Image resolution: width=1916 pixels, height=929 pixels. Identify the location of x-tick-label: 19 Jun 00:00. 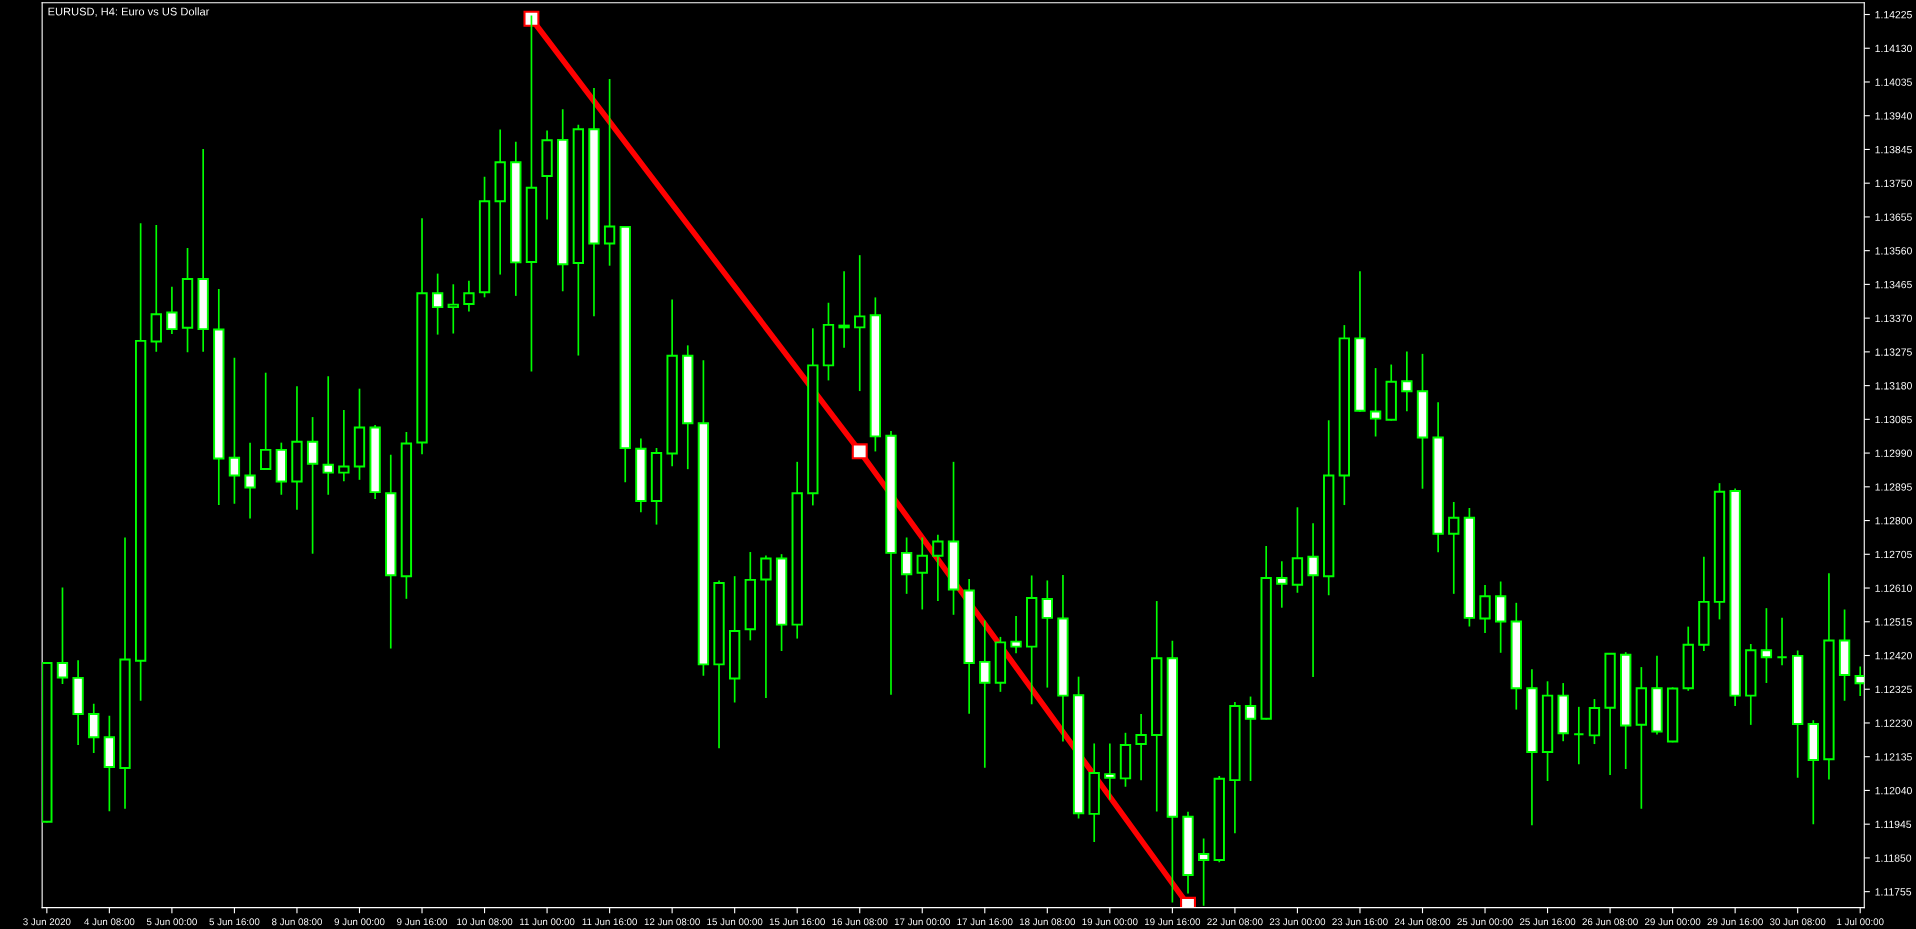
(1110, 922).